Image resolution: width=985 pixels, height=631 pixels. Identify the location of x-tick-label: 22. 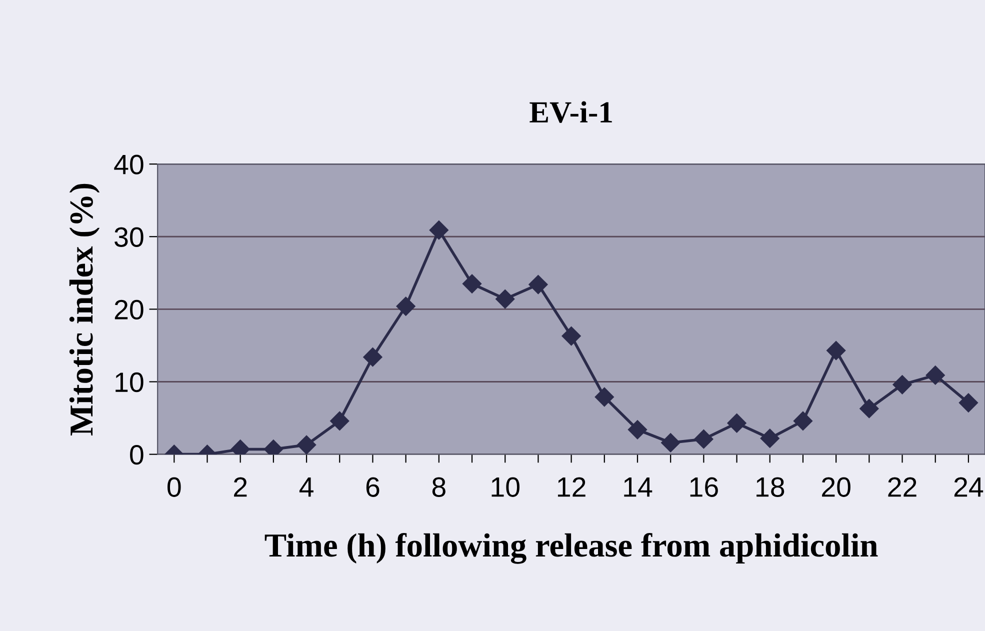
(902, 487).